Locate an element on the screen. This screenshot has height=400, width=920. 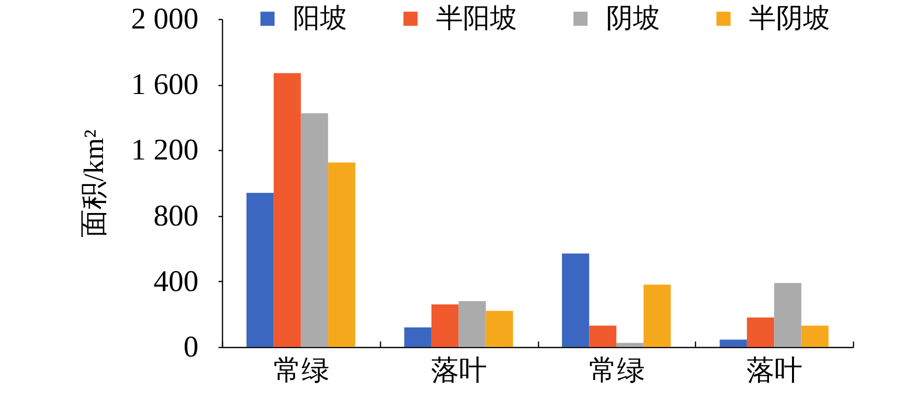
y-axis-title: 面积/km² is located at coordinates (94, 184).